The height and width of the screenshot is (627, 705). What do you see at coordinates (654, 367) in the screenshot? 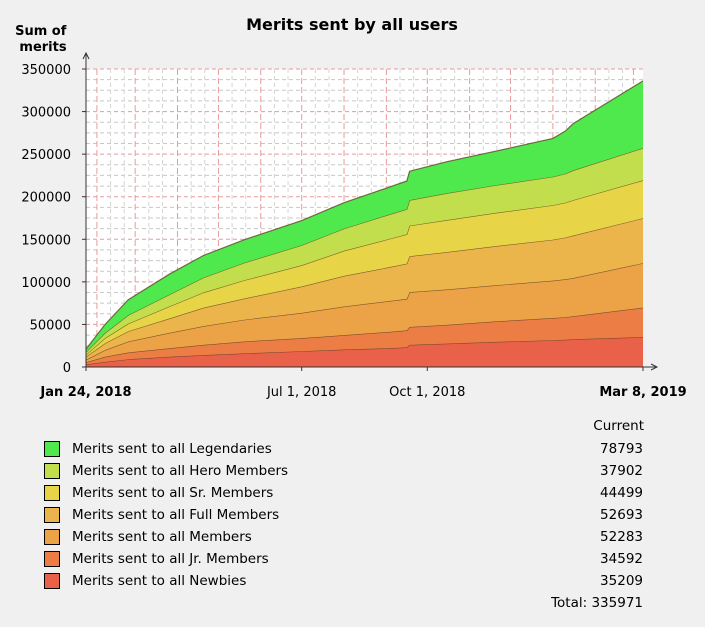
I see `x-axis-arrow` at bounding box center [654, 367].